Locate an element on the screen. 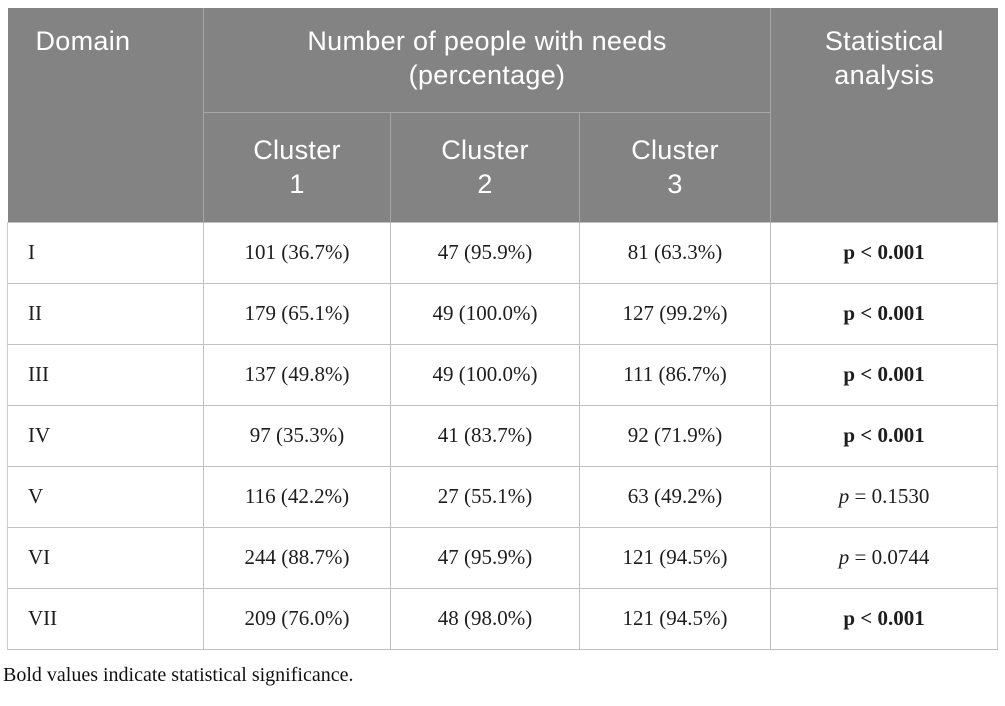 The width and height of the screenshot is (1005, 706). cell-statistical: p = 0.0744 is located at coordinates (884, 557).